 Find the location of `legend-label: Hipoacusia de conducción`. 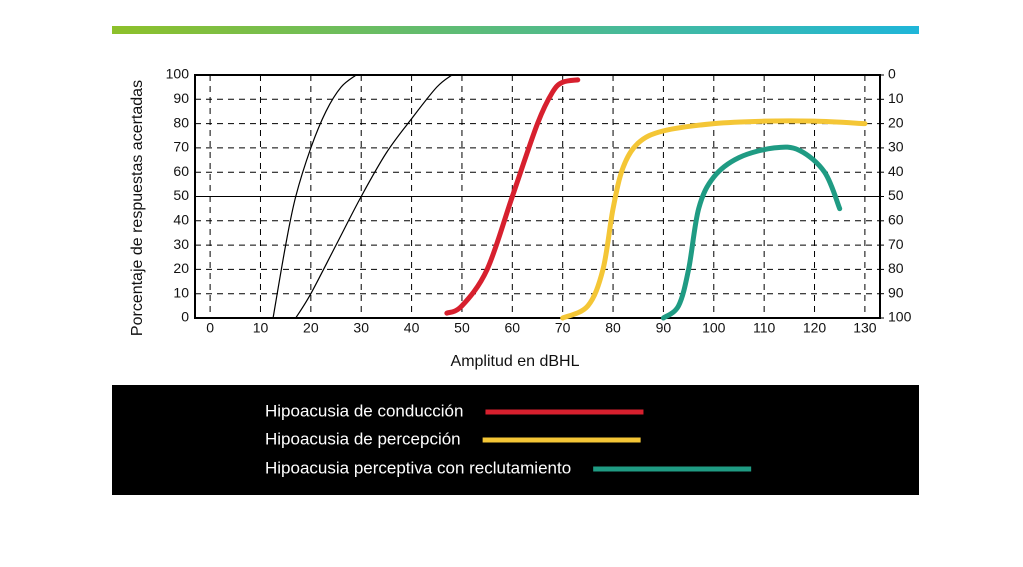

legend-label: Hipoacusia de conducción is located at coordinates (364, 410).